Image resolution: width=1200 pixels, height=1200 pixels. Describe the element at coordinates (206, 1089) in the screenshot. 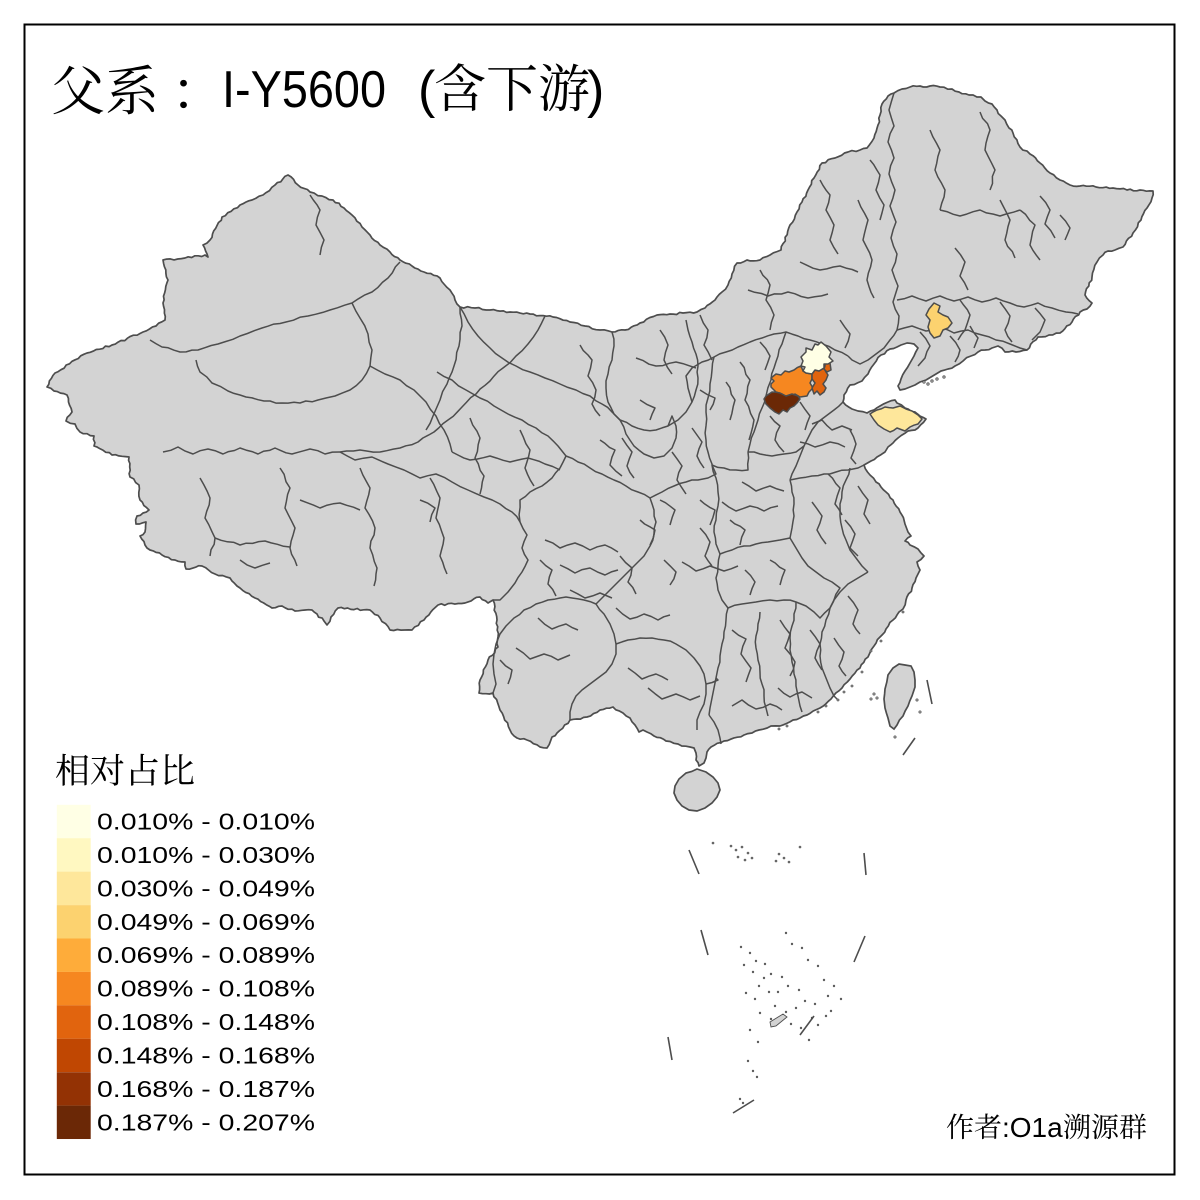

I see `svg-text: 0.168% - 0.187%` at that location.